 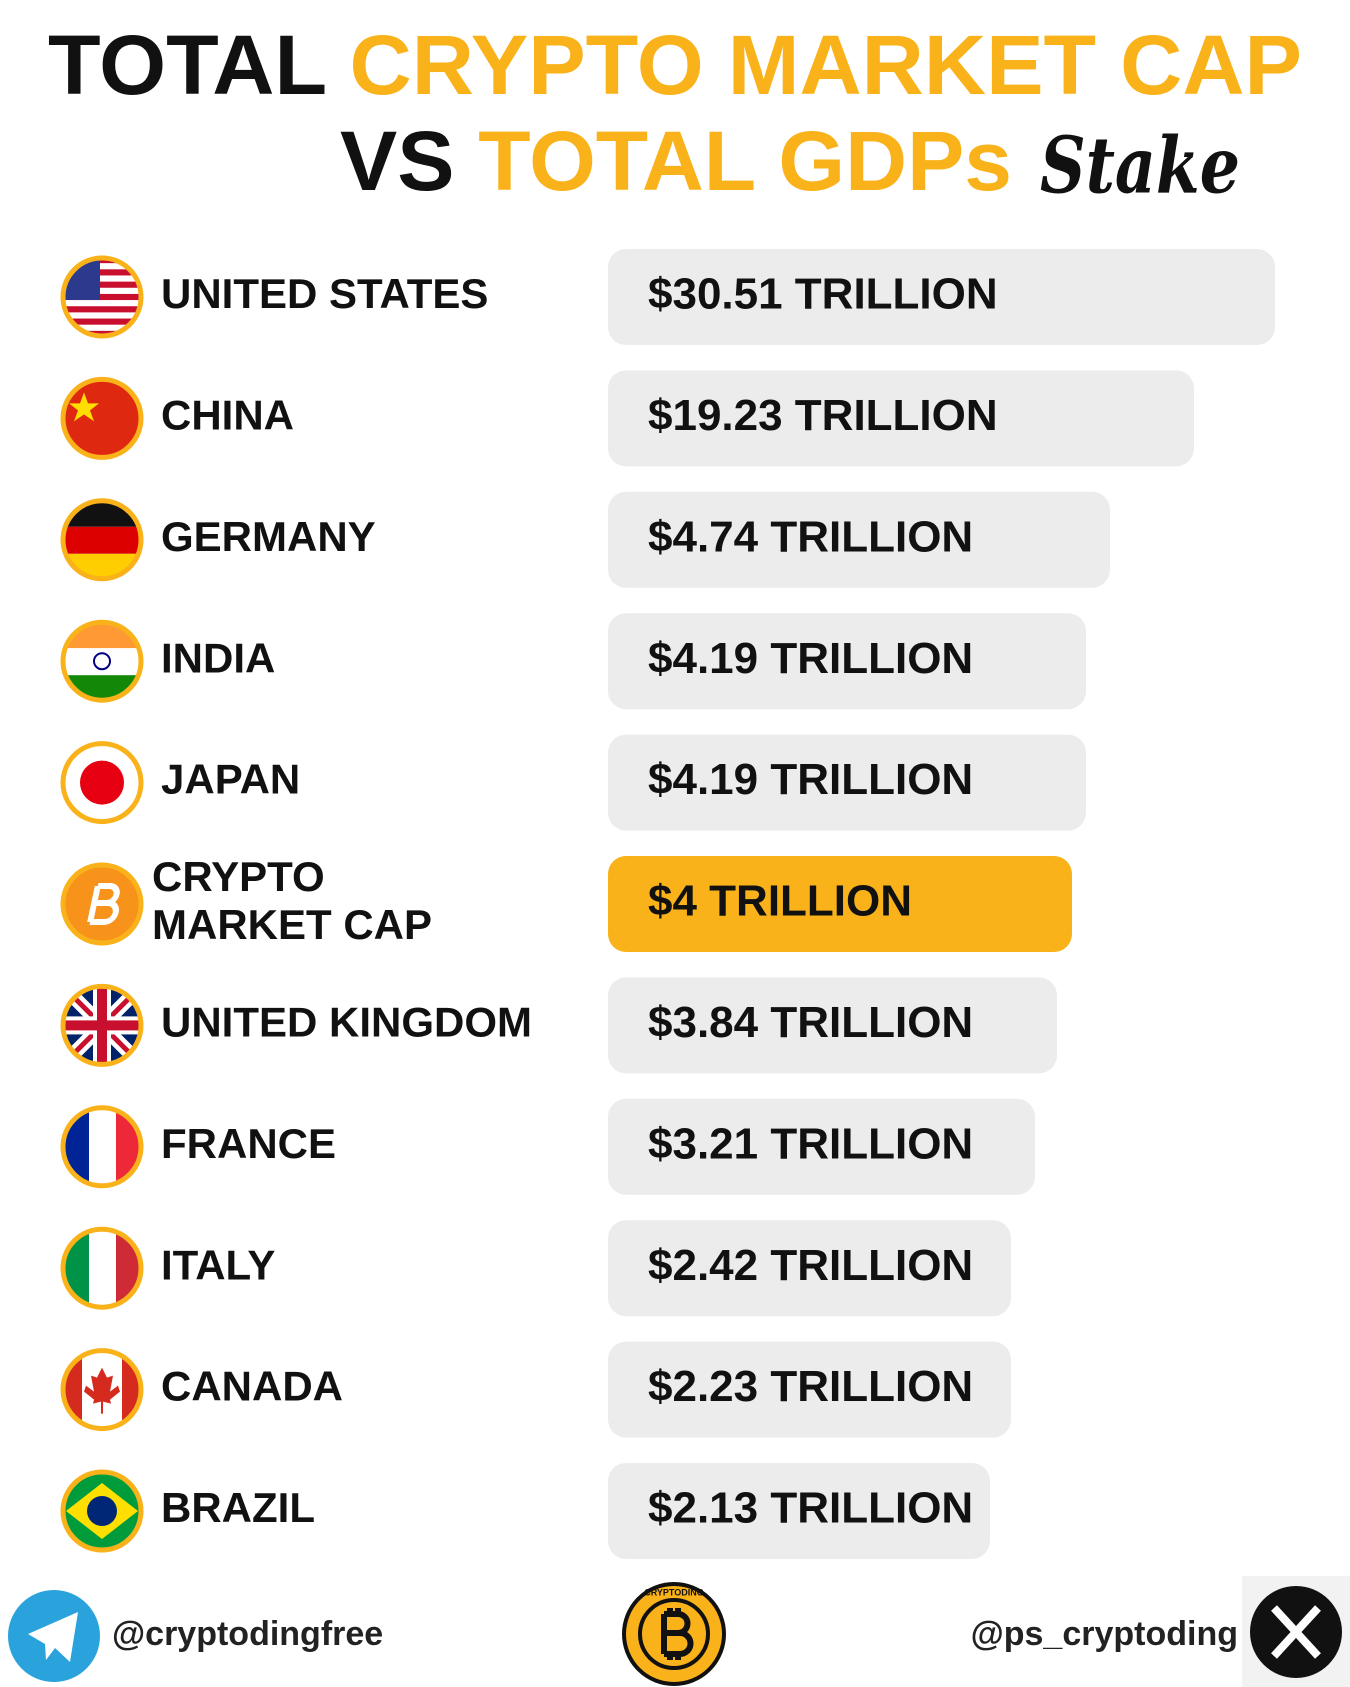 I want to click on title-part: CRYPTO MARKET CAP, so click(x=826, y=65).